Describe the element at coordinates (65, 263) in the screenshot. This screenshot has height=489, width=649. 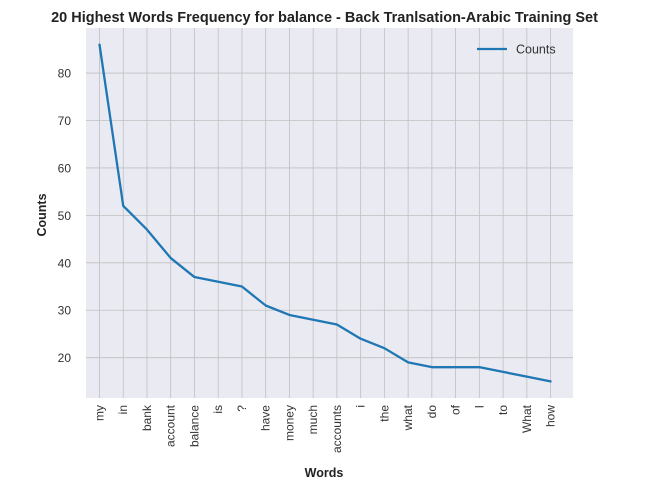
I see `y-tick-label: 40` at that location.